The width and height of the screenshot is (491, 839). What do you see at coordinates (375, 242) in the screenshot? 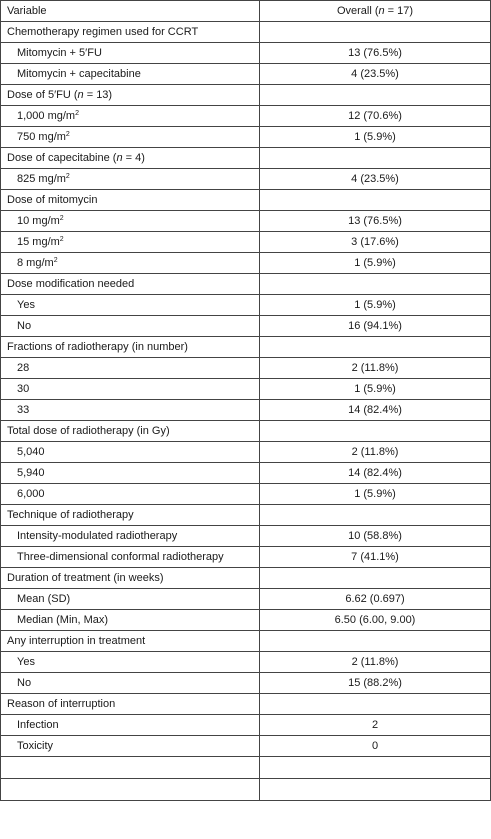
I see `row-value: 3 (17.6%)` at bounding box center [375, 242].